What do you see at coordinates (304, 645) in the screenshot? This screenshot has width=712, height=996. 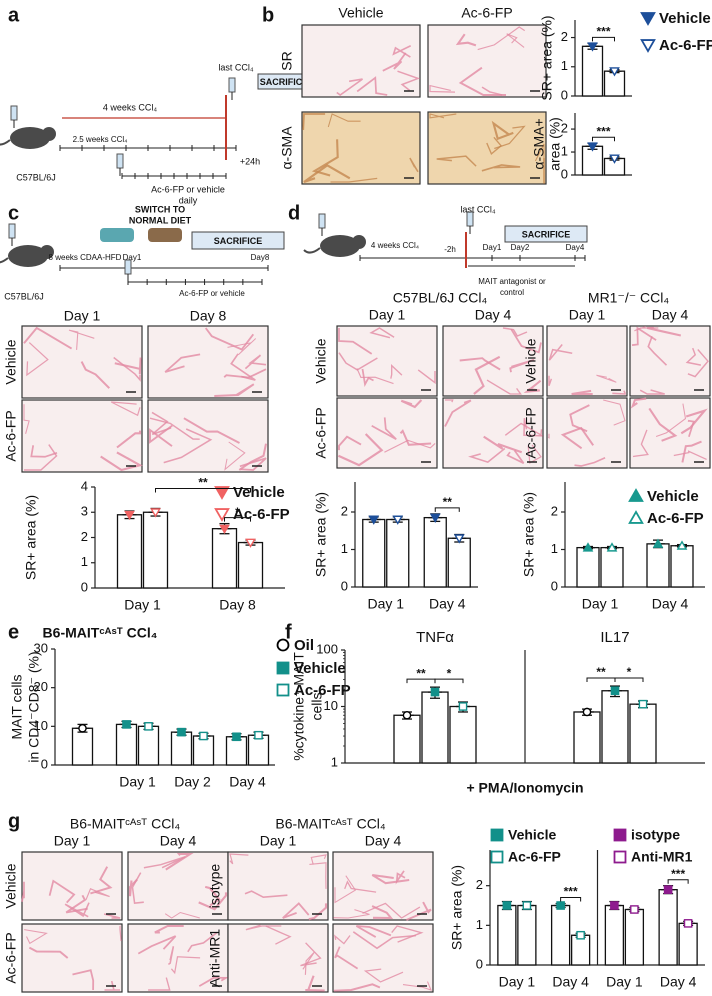 I see `legend-label: Oil` at bounding box center [304, 645].